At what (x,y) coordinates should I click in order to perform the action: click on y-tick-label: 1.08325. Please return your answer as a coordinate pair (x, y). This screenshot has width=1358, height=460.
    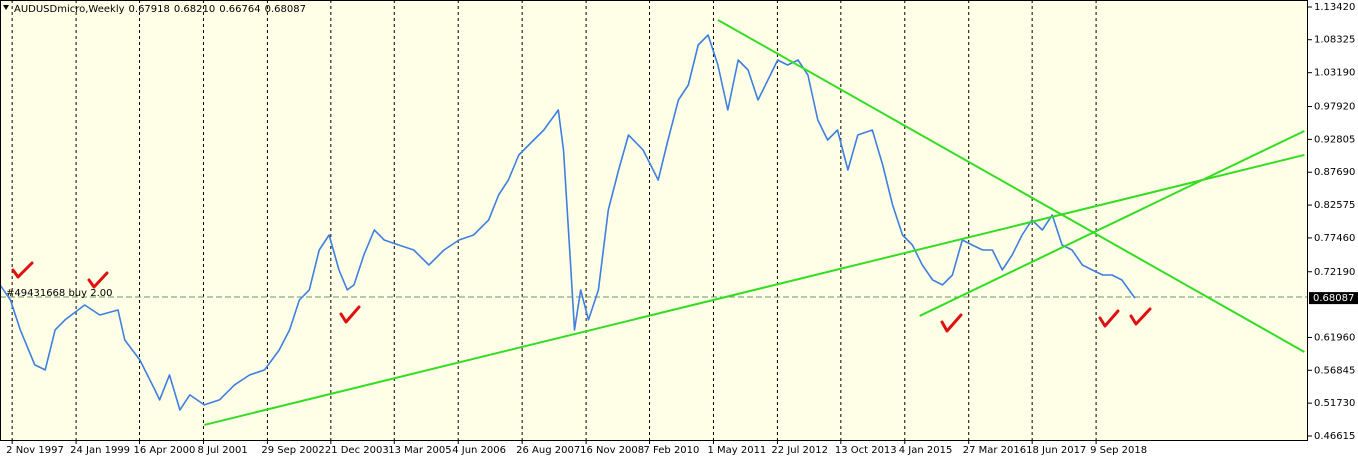
    Looking at the image, I should click on (1334, 40).